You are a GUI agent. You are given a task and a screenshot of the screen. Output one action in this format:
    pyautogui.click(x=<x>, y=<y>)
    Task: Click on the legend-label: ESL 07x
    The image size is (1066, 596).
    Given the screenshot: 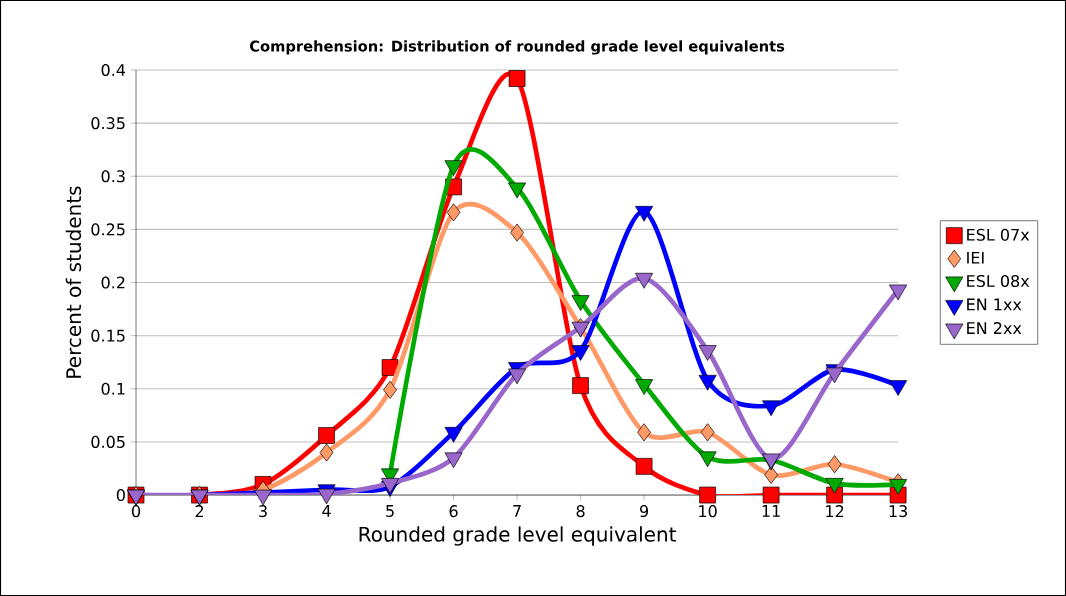 What is the action you would take?
    pyautogui.click(x=998, y=234)
    